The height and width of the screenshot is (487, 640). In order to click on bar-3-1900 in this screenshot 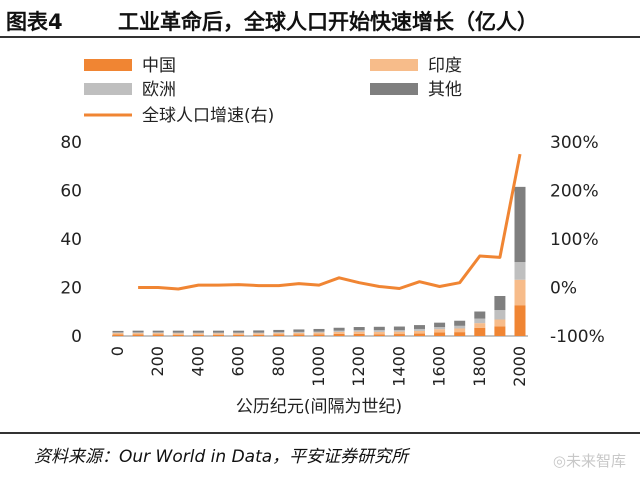, I will do `click(500, 303)`.